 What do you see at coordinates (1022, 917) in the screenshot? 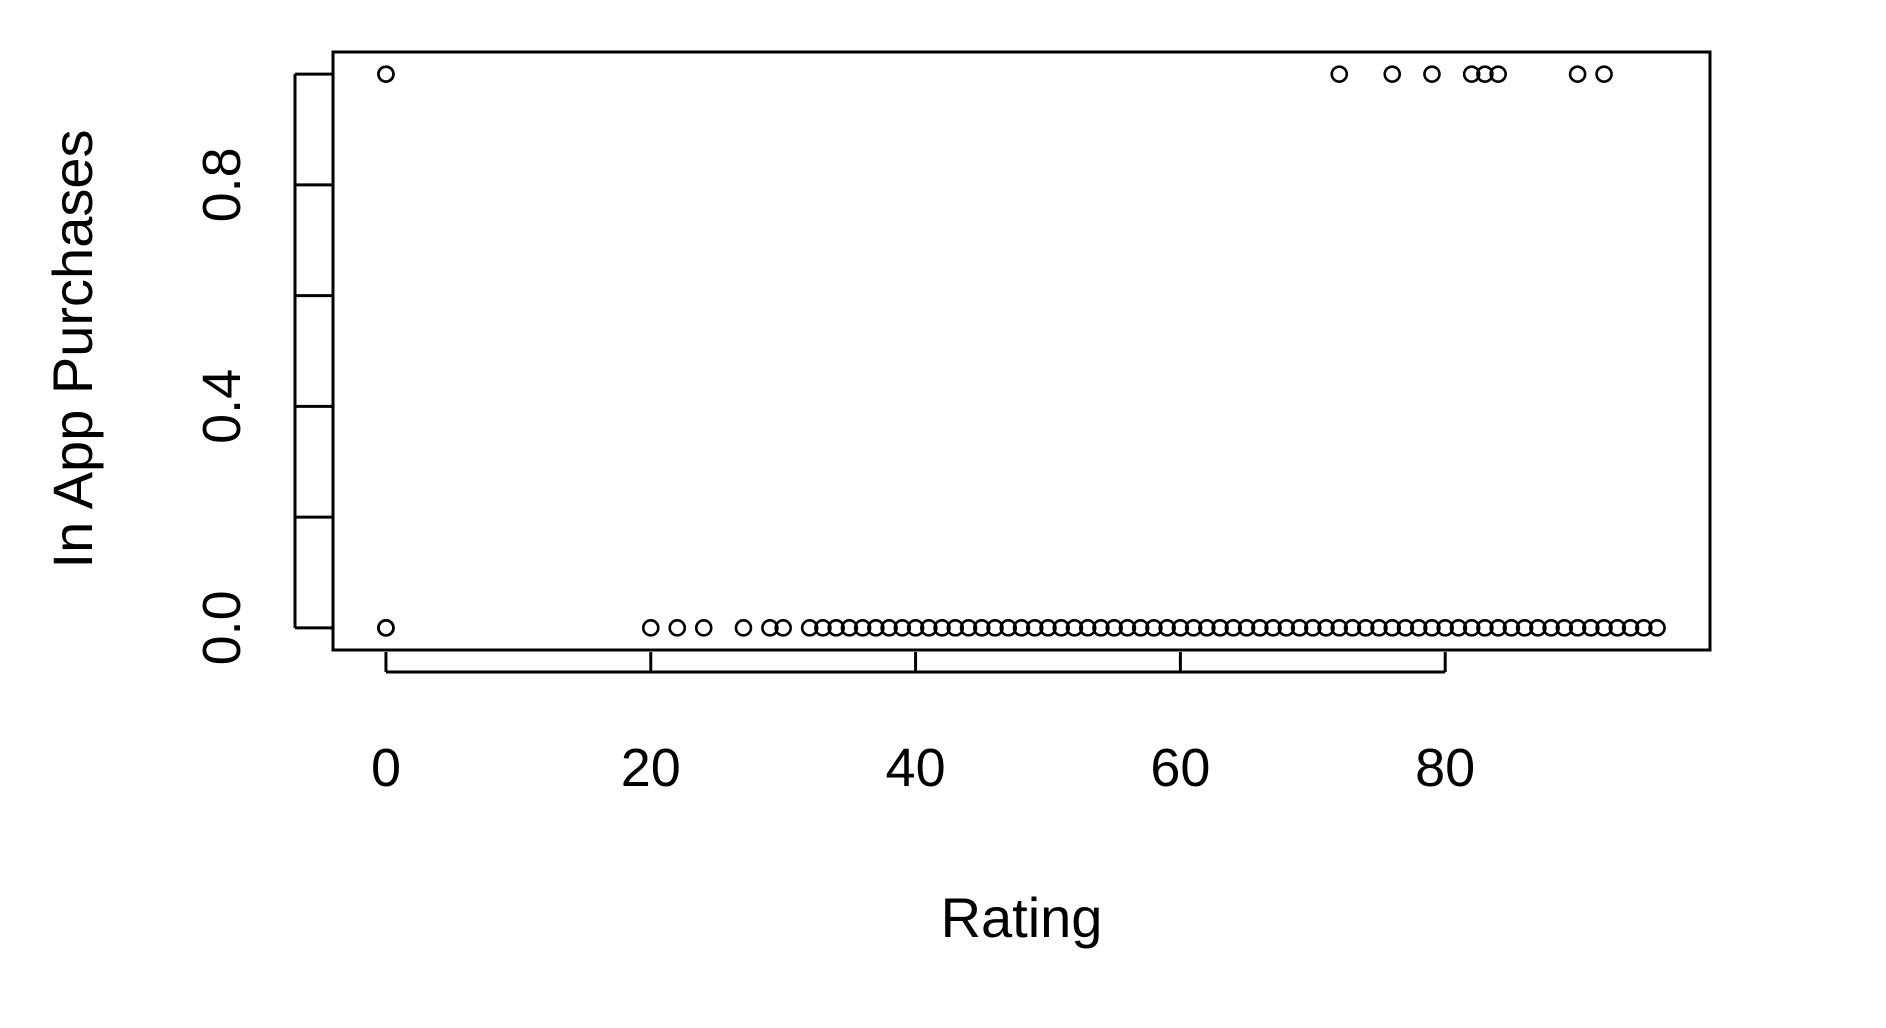
I see `x-axis-title: Rating` at bounding box center [1022, 917].